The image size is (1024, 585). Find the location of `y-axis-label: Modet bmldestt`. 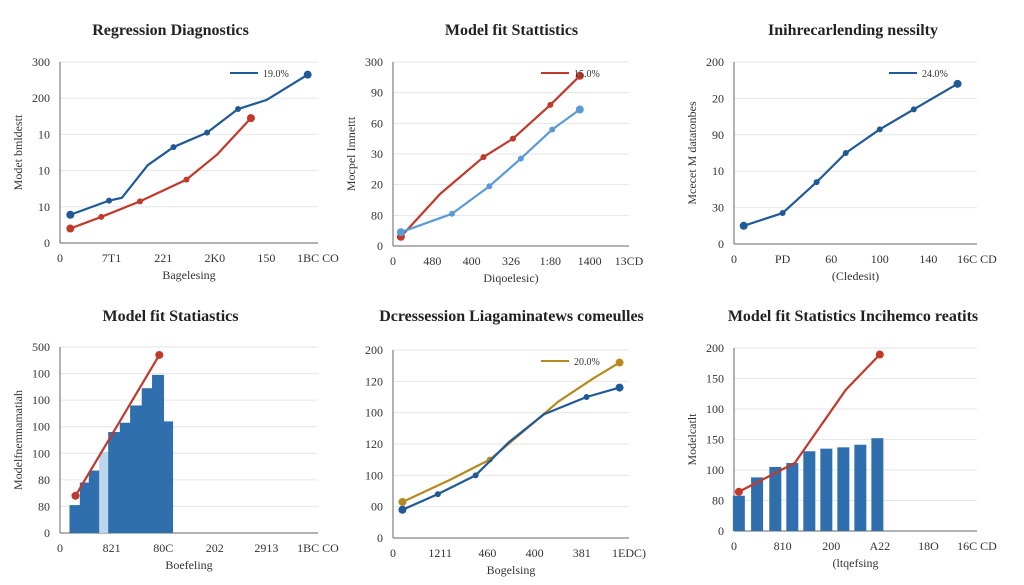

y-axis-label: Modet bmldestt is located at coordinates (18, 152).